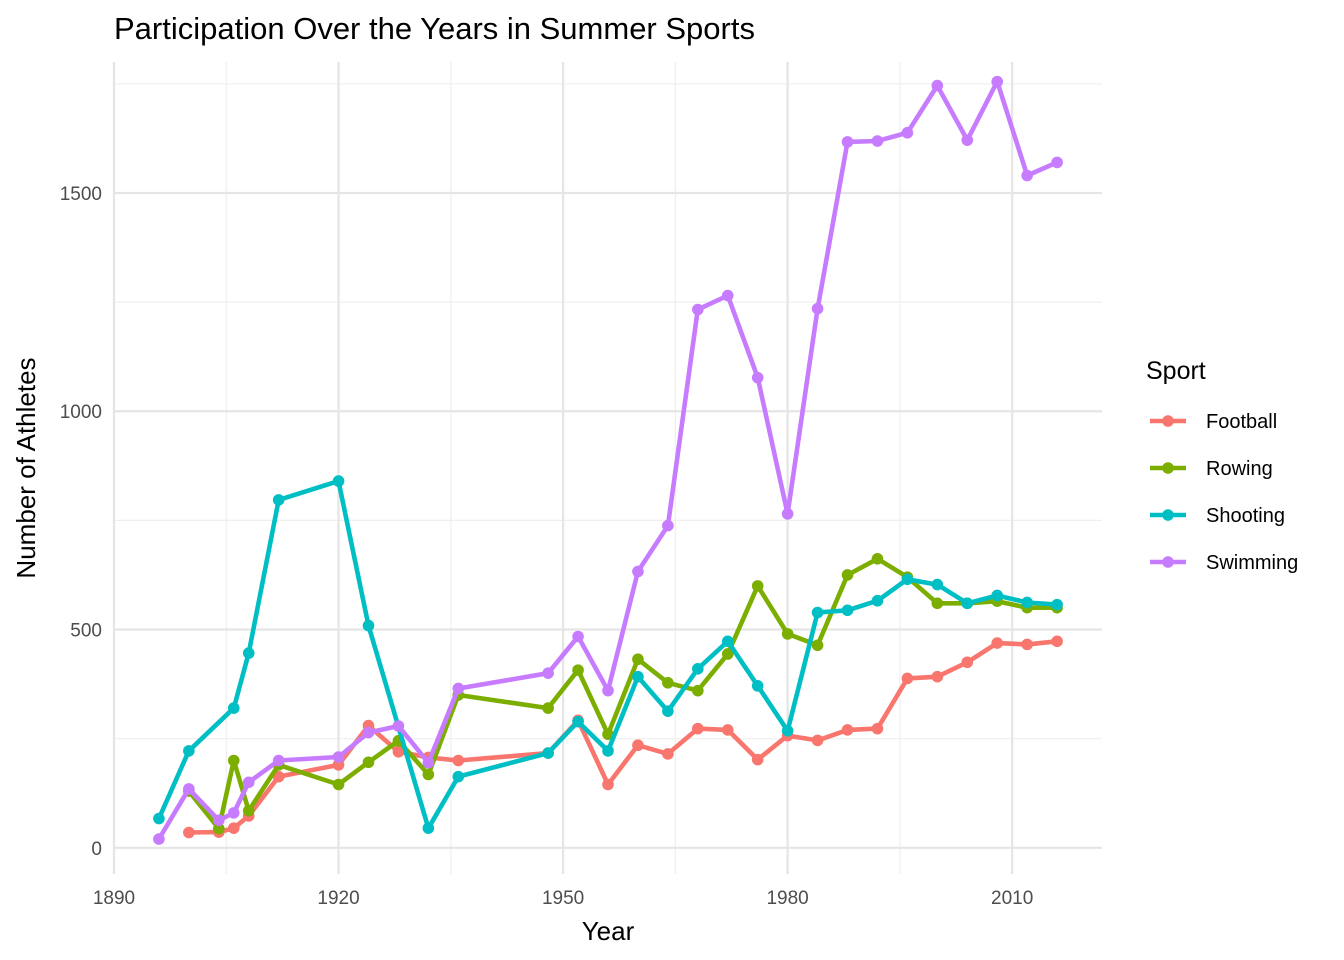  Describe the element at coordinates (1012, 898) in the screenshot. I see `x-tick-label: 2010` at that location.